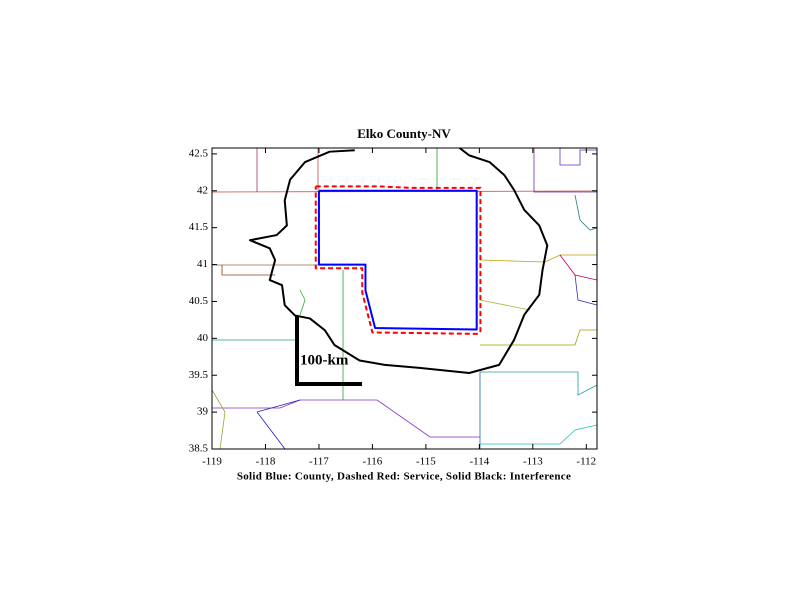 The image size is (792, 612). I want to click on x-tick-label: -118, so click(266, 462).